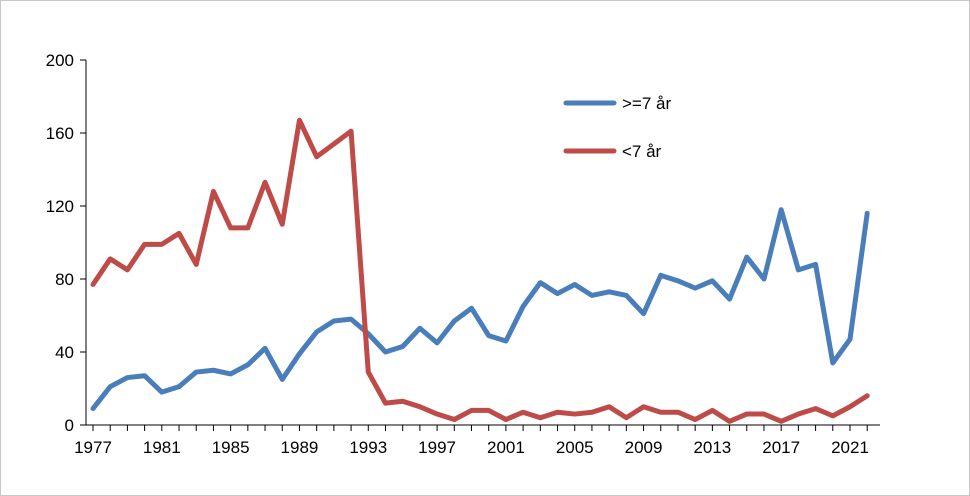 Image resolution: width=970 pixels, height=496 pixels. I want to click on x-tick-label: 1989, so click(300, 447).